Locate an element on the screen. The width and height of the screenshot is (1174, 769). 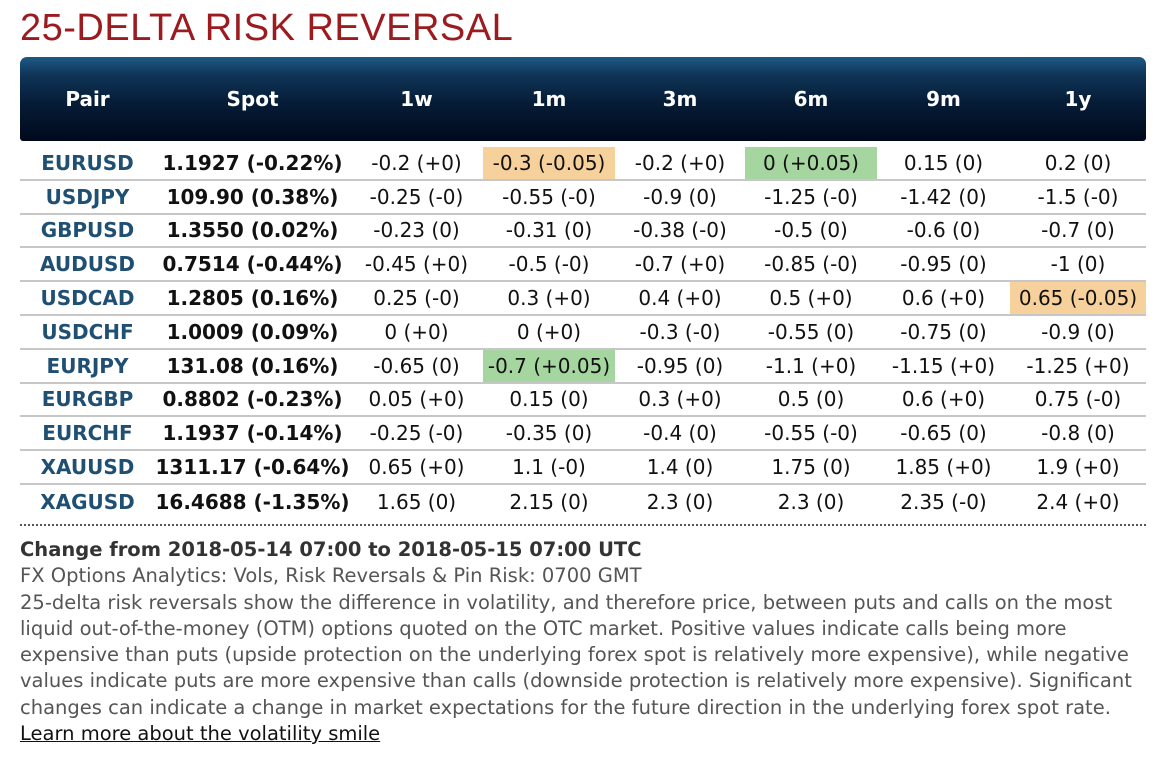
value-cell-1y: -1.5 (-0) is located at coordinates (1078, 196).